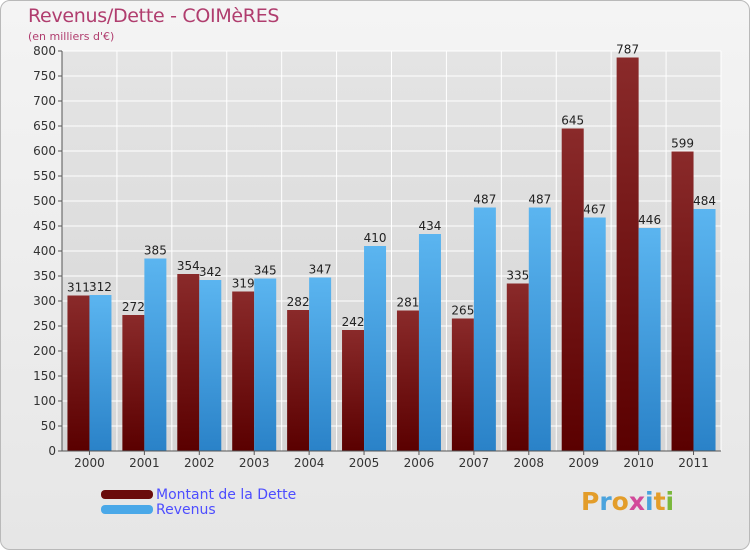 The height and width of the screenshot is (550, 750). Describe the element at coordinates (199, 463) in the screenshot. I see `x-tick-label: 2002` at that location.